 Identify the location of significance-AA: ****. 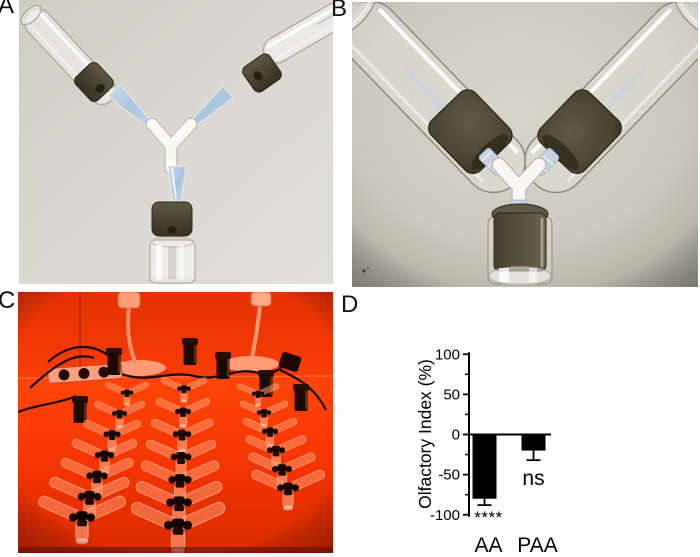
(488, 517).